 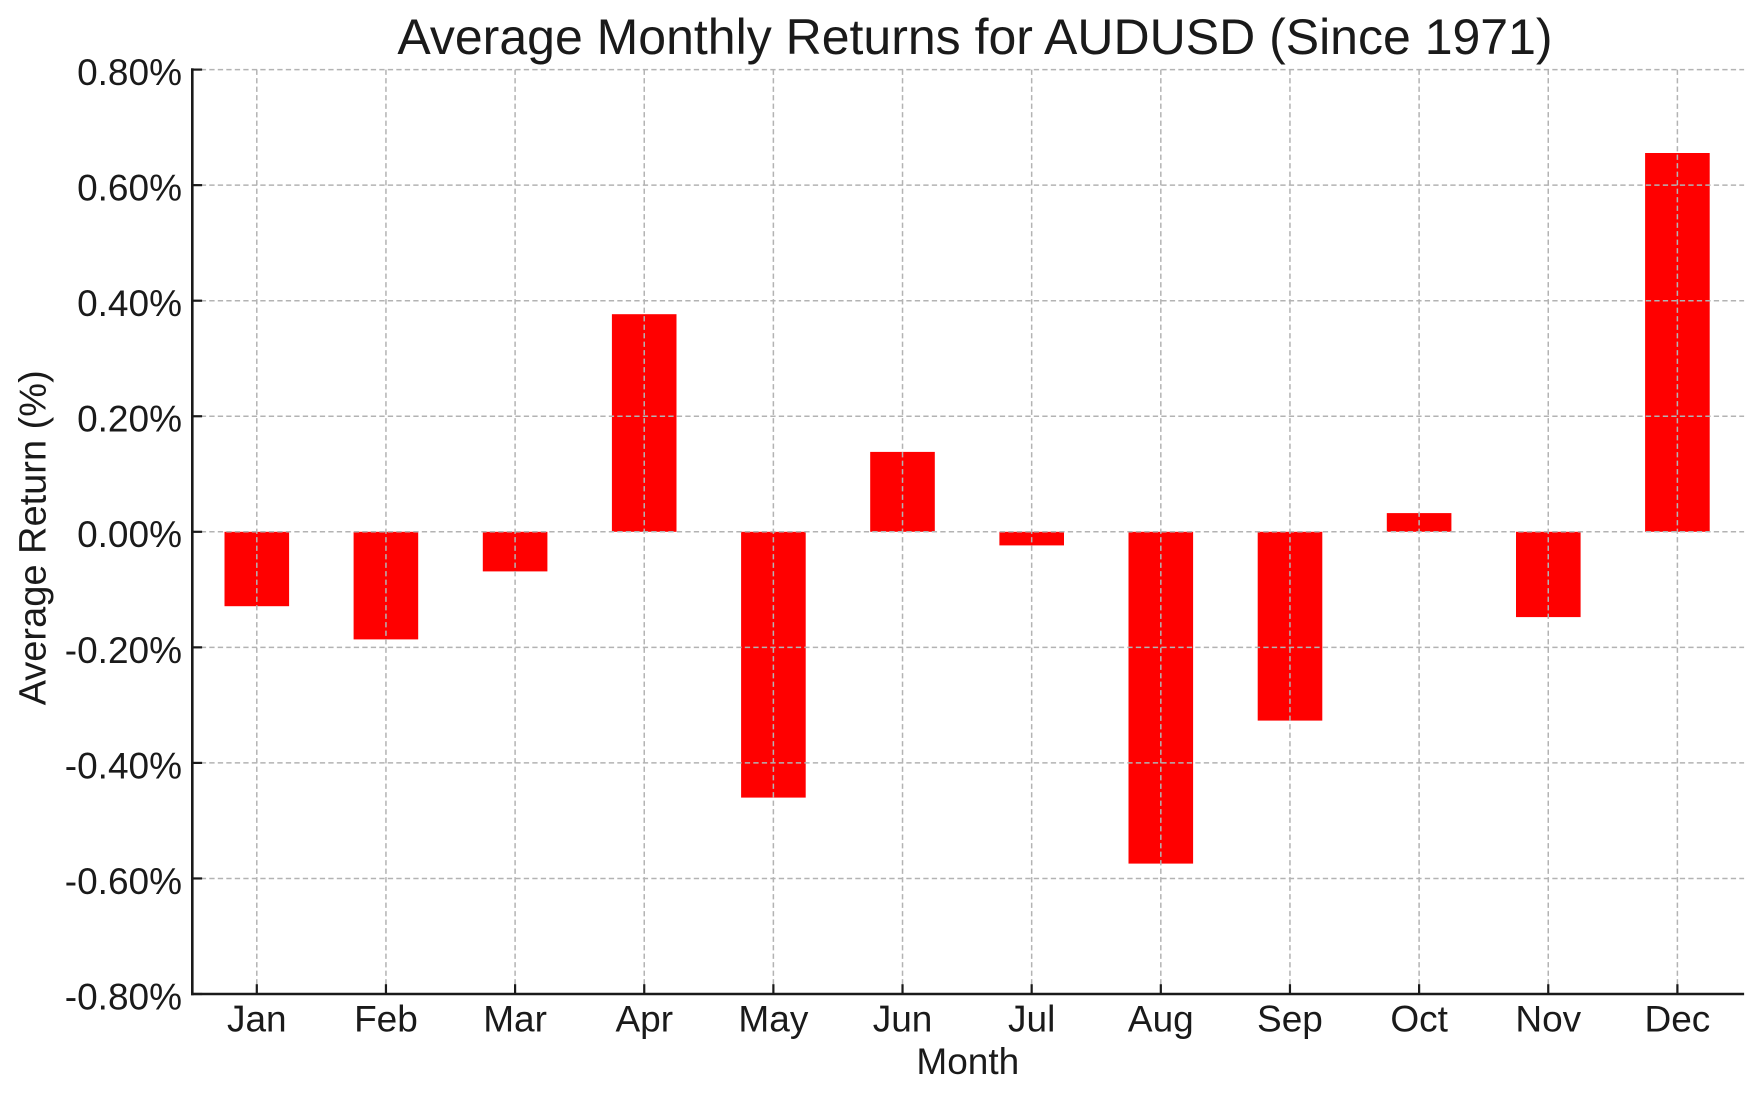 I want to click on svg-text: Nov, so click(x=1548, y=1019).